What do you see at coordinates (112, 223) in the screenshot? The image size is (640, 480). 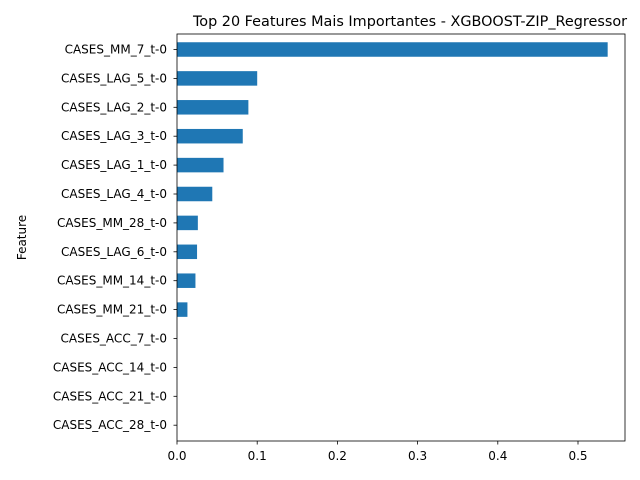 I see `y-tick-label: CASES_MM_28_t-0` at bounding box center [112, 223].